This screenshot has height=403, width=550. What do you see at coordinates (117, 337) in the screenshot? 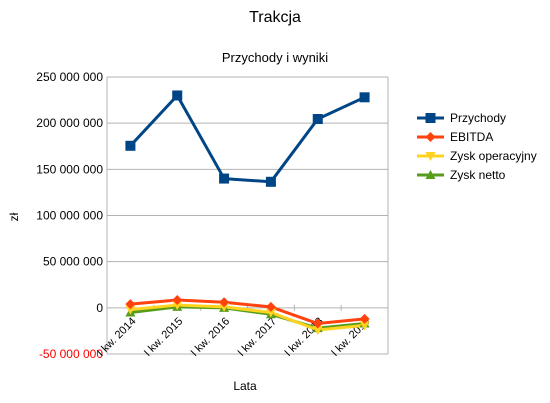
I see `x-tick-label: I kw. 2014` at bounding box center [117, 337].